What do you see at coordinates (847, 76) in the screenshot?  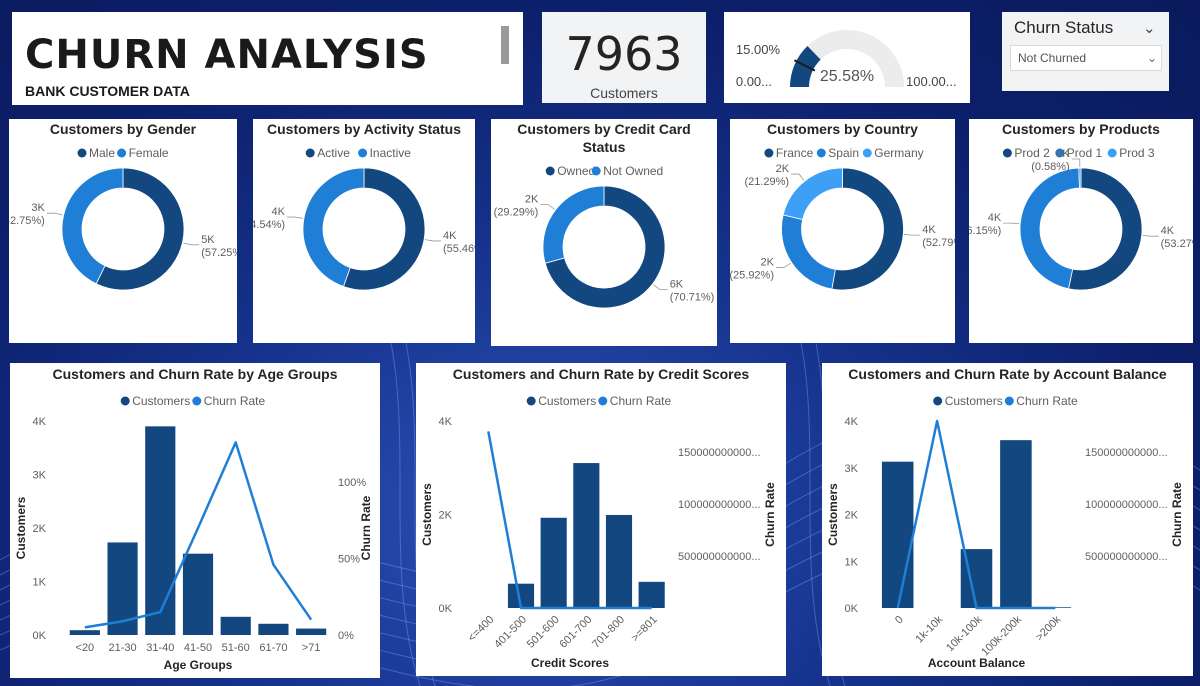 I see `gauge-value-label: 25.58%` at bounding box center [847, 76].